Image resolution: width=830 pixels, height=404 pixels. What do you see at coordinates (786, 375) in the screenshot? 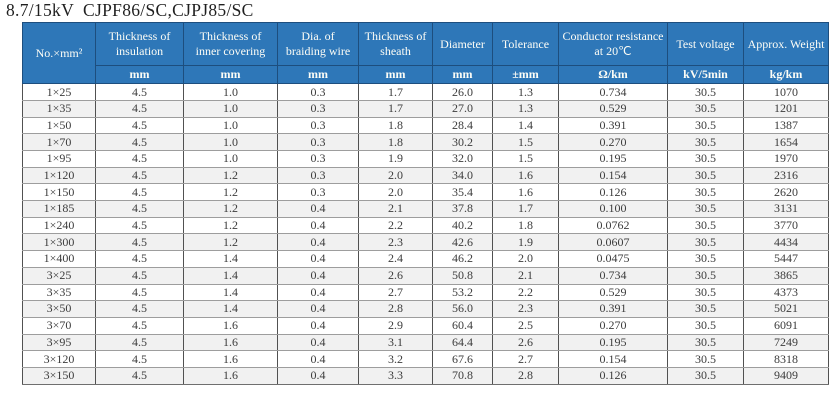
I see `table-cell: 9409` at bounding box center [786, 375].